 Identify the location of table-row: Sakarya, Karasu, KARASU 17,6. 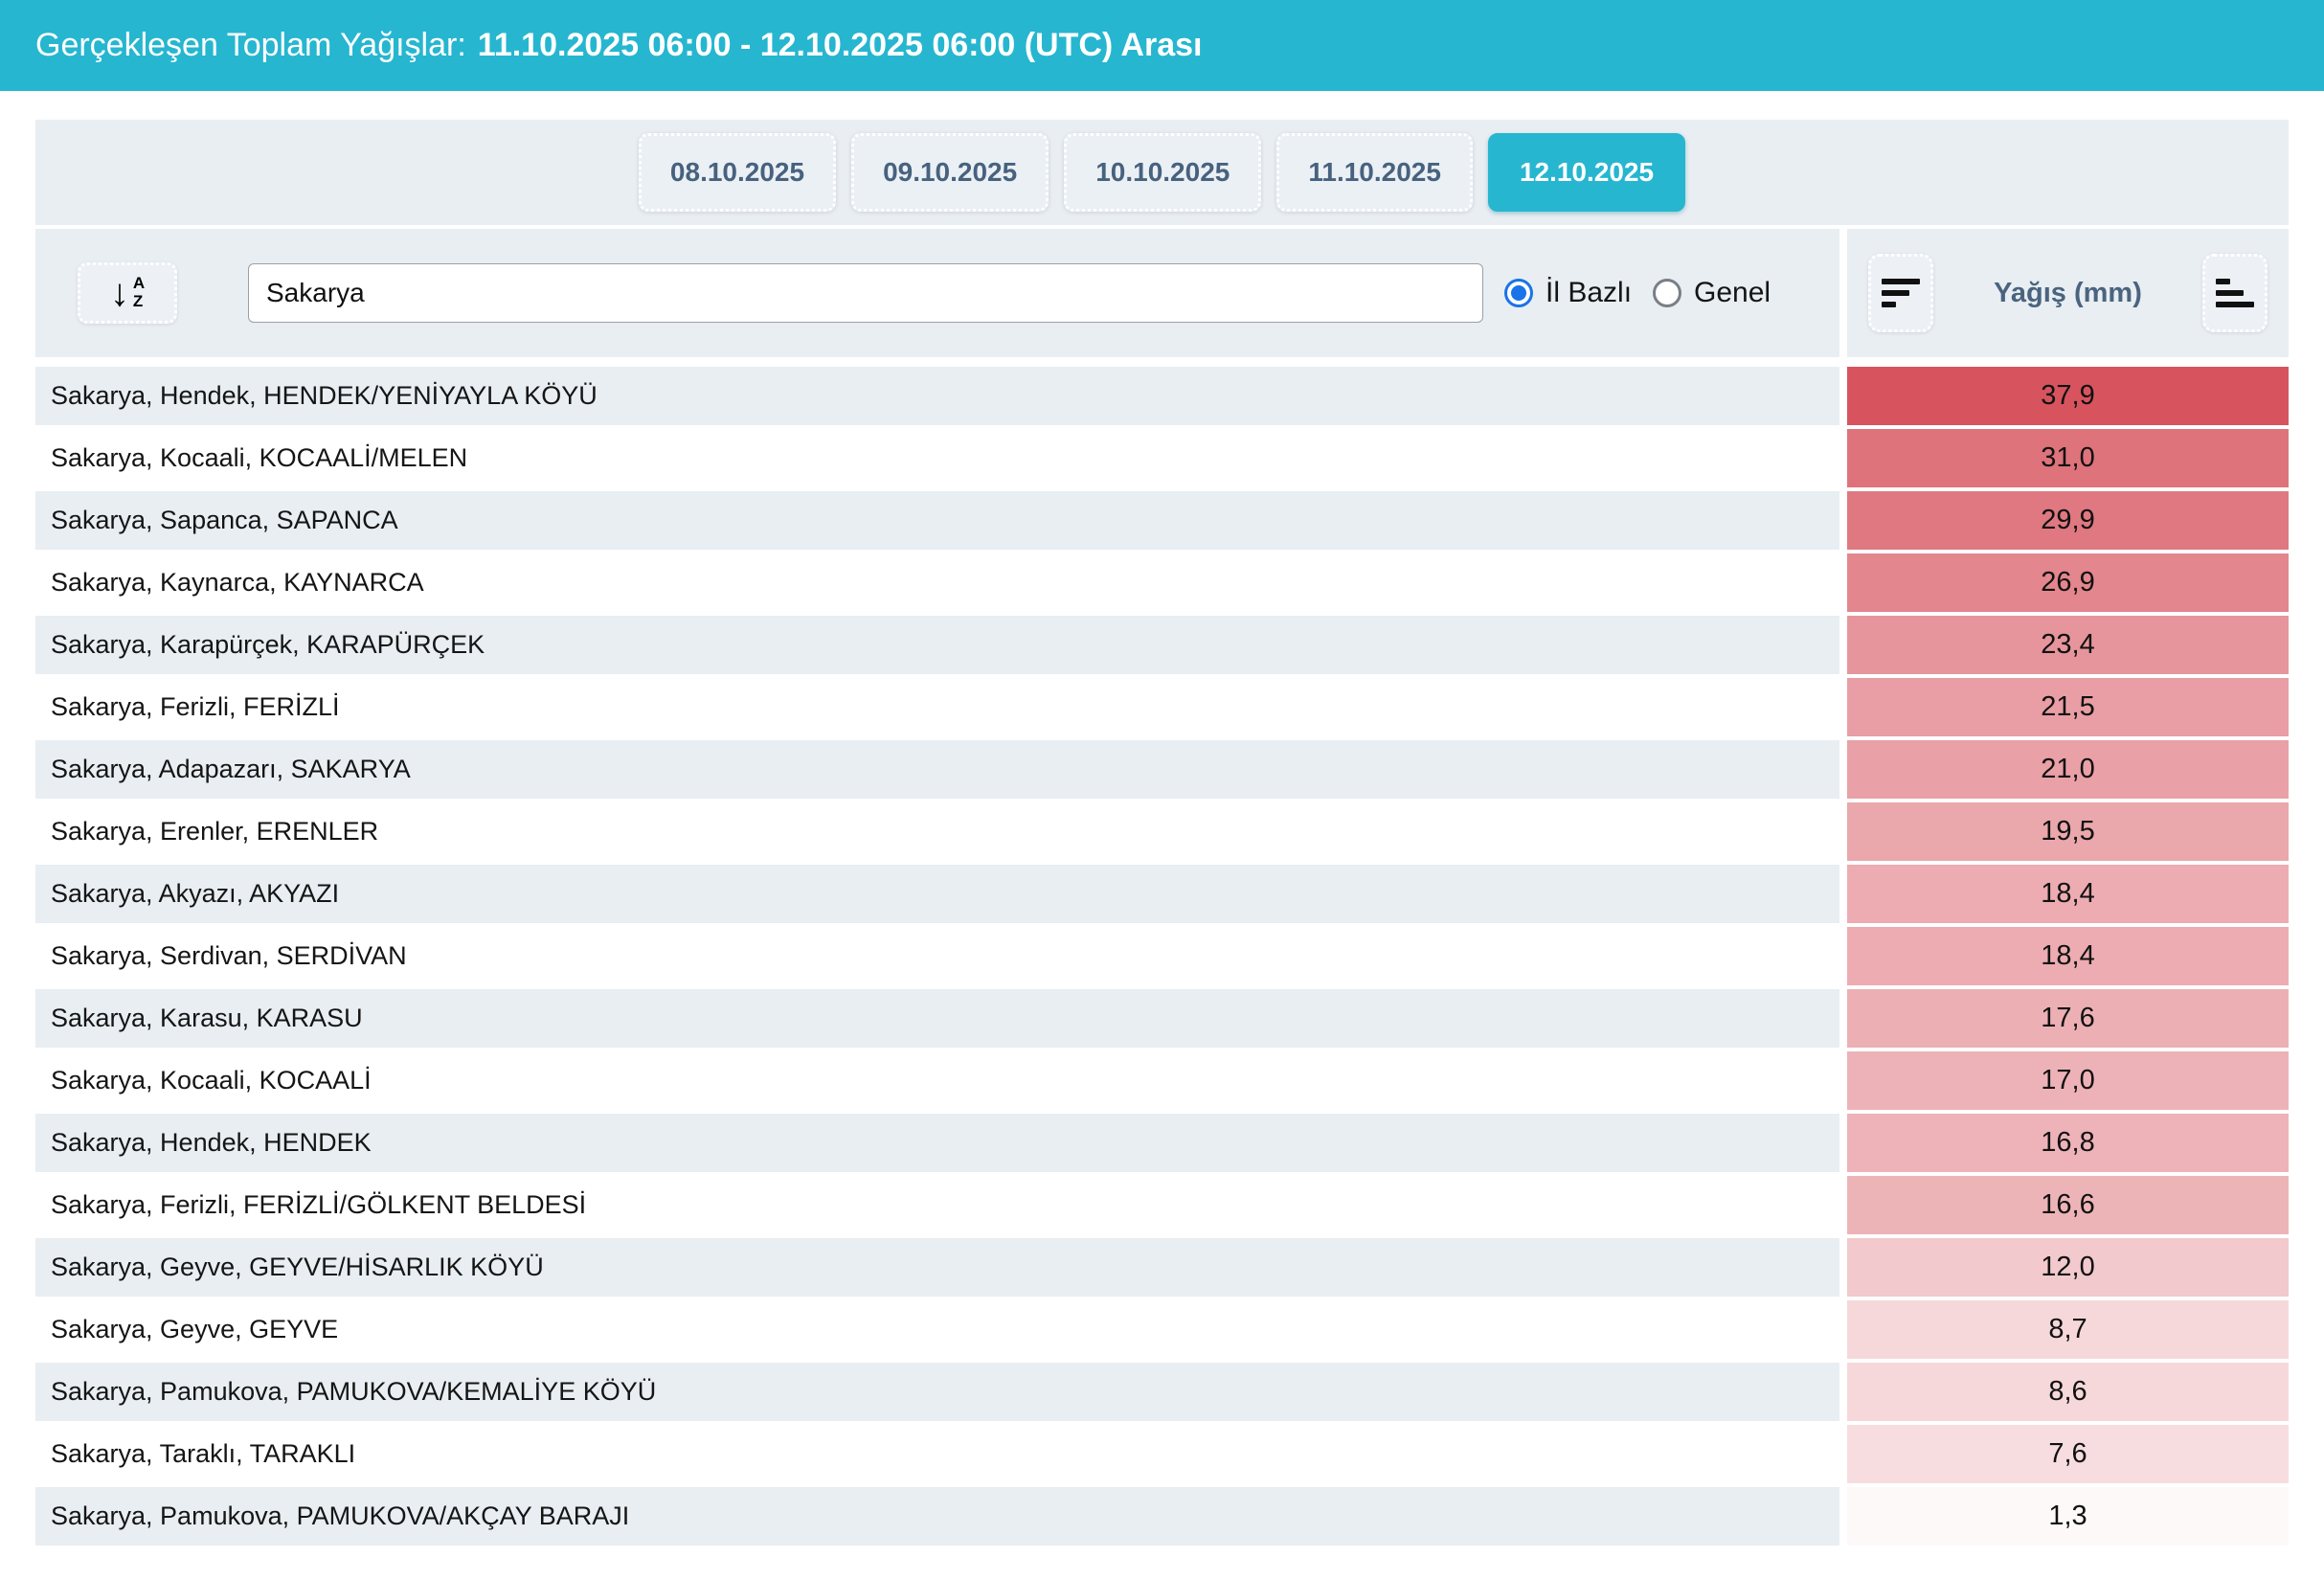
(1162, 1018).